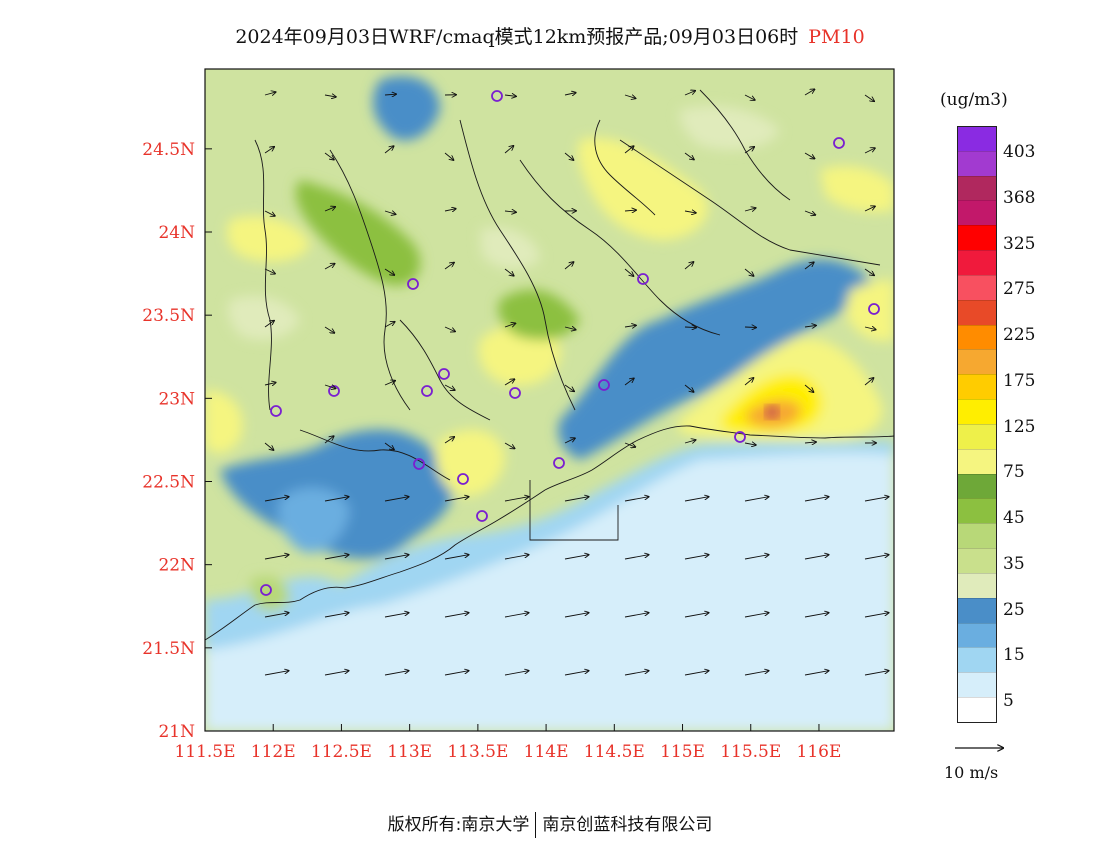 This screenshot has width=1100, height=850. What do you see at coordinates (1019, 289) in the screenshot?
I see `legend-label: 275` at bounding box center [1019, 289].